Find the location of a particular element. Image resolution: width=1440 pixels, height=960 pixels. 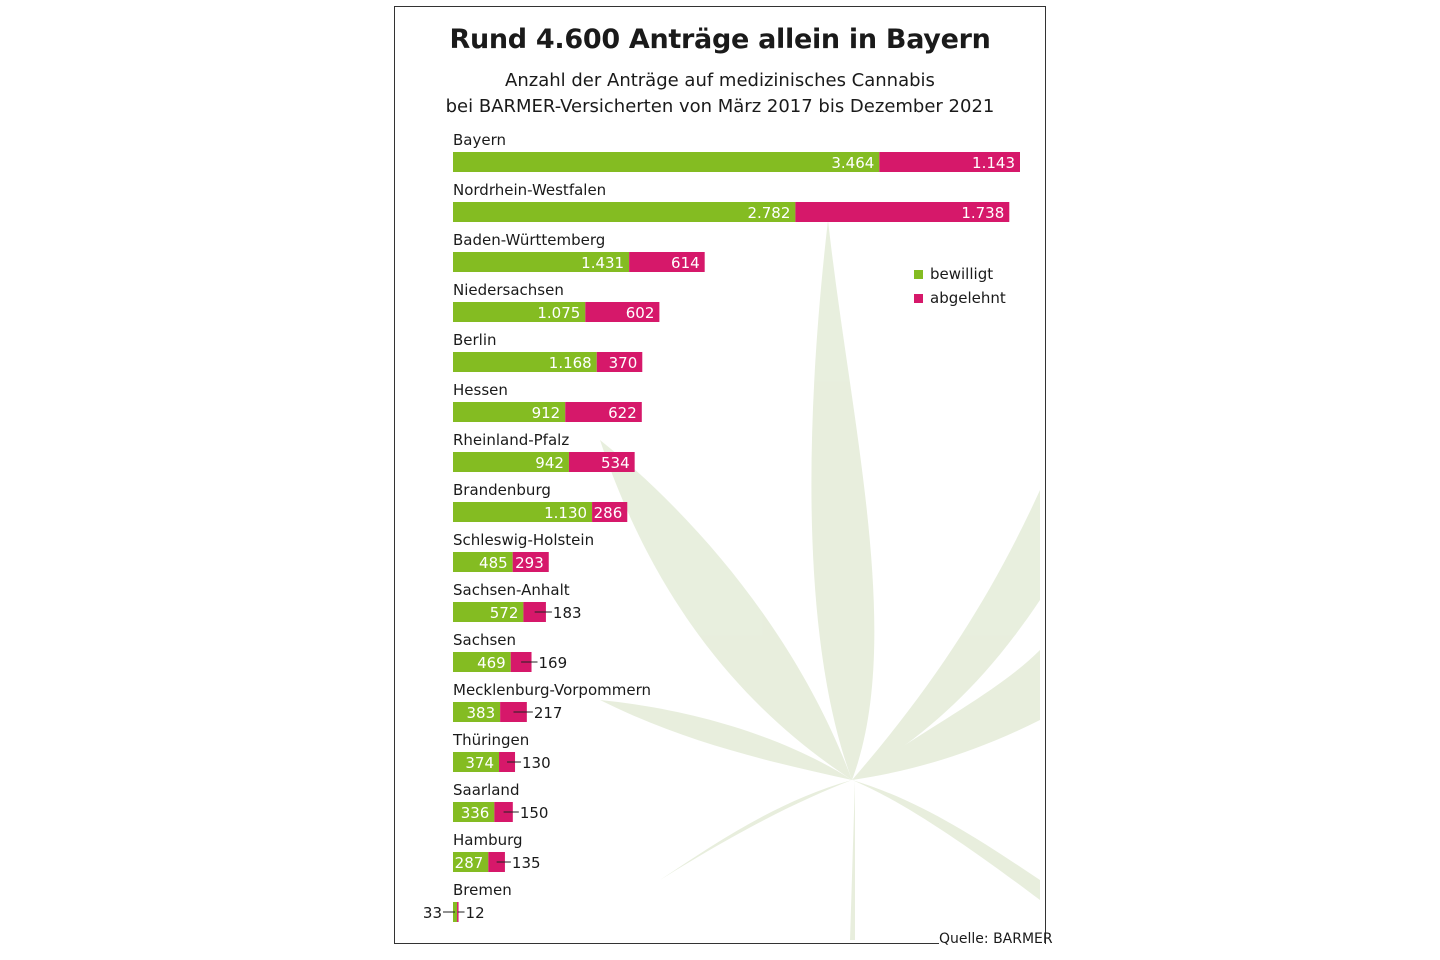

legend-item-bewilligt: bewilligt is located at coordinates (953, 274).